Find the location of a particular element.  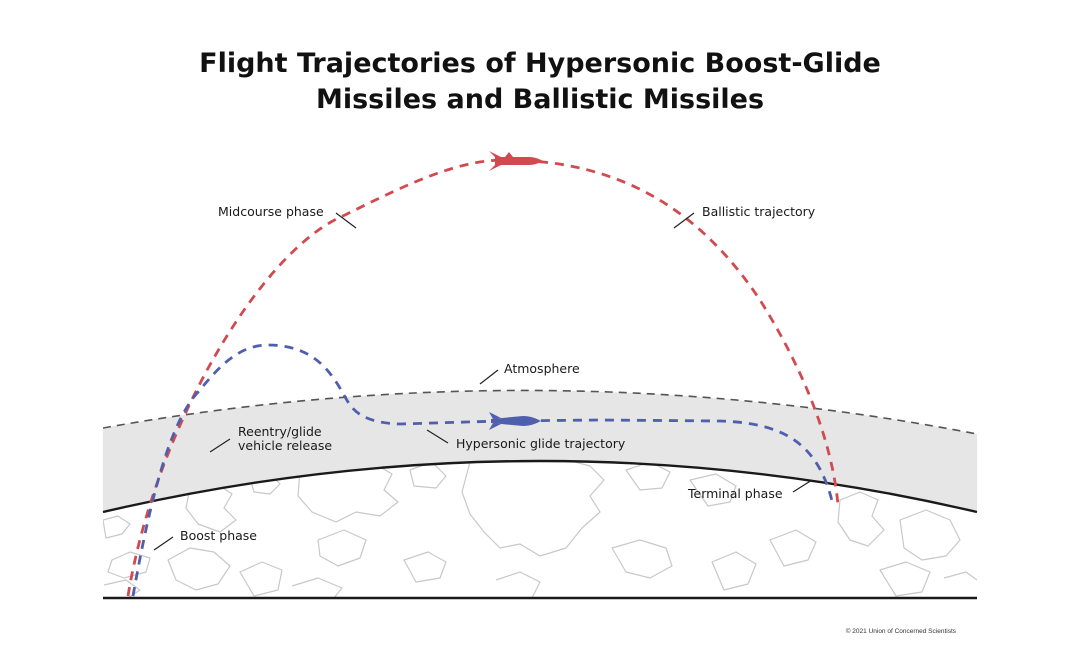

boost-leader is located at coordinates (163, 543).